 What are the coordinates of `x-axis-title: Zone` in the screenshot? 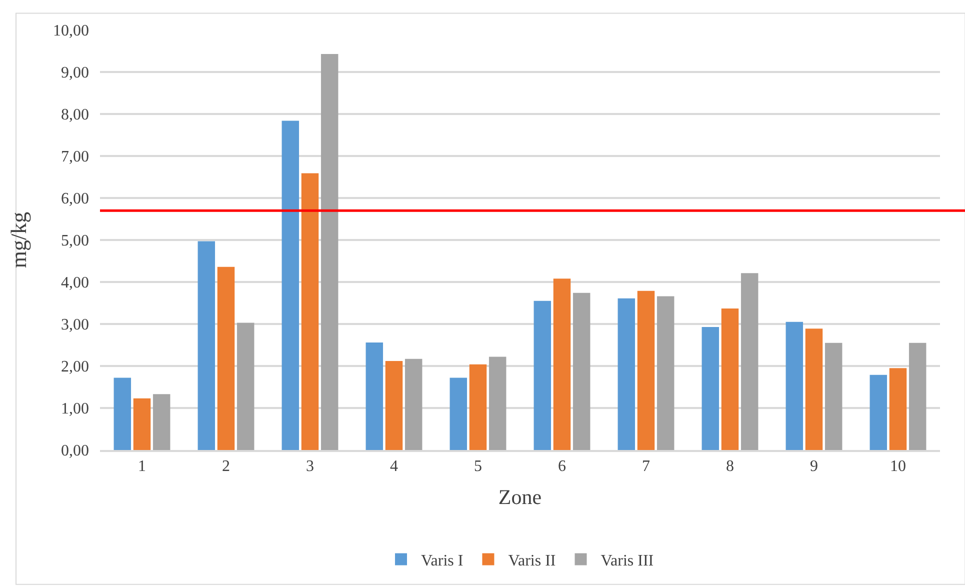 It's located at (520, 496).